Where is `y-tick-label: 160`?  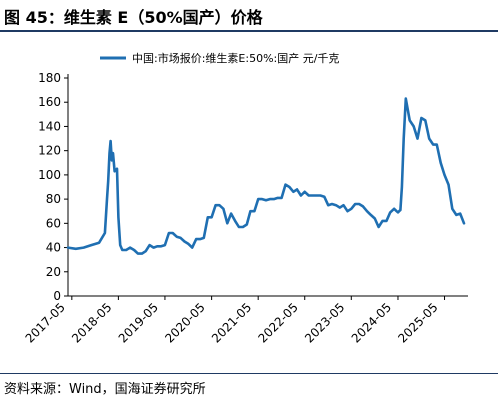
y-tick-label: 160 is located at coordinates (49, 102).